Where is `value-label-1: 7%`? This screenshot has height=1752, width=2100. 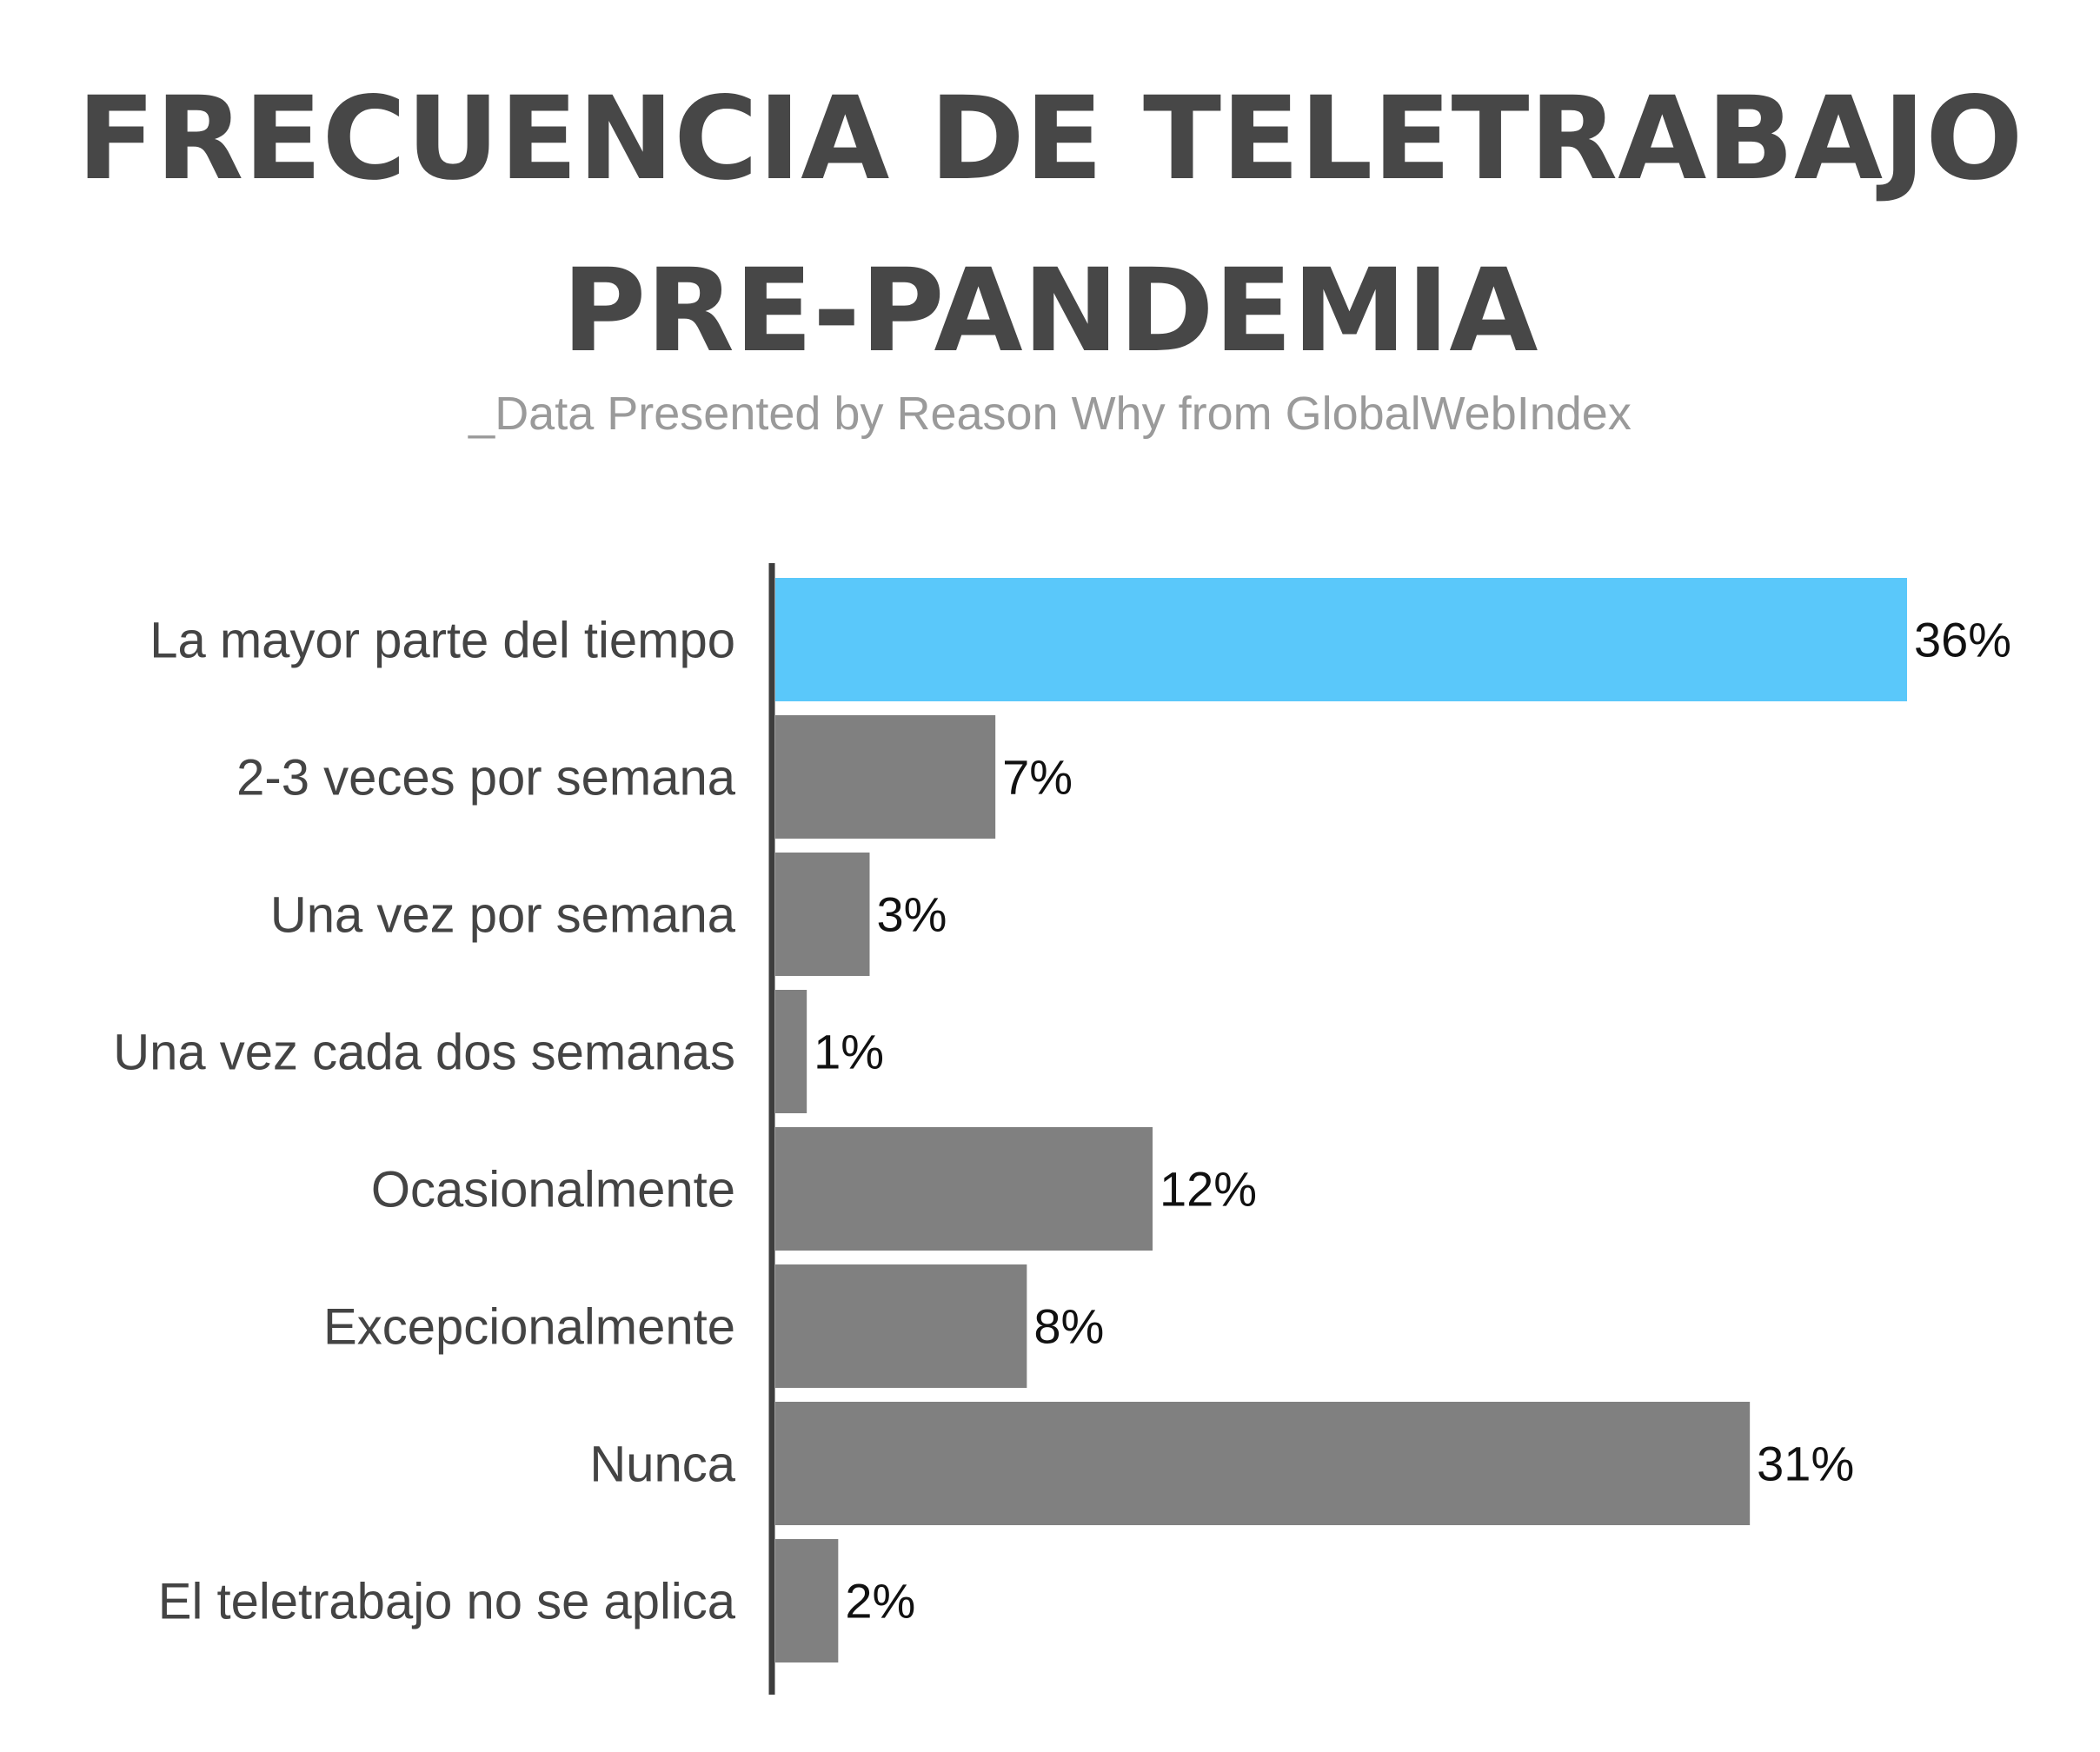 value-label-1: 7% is located at coordinates (1037, 777).